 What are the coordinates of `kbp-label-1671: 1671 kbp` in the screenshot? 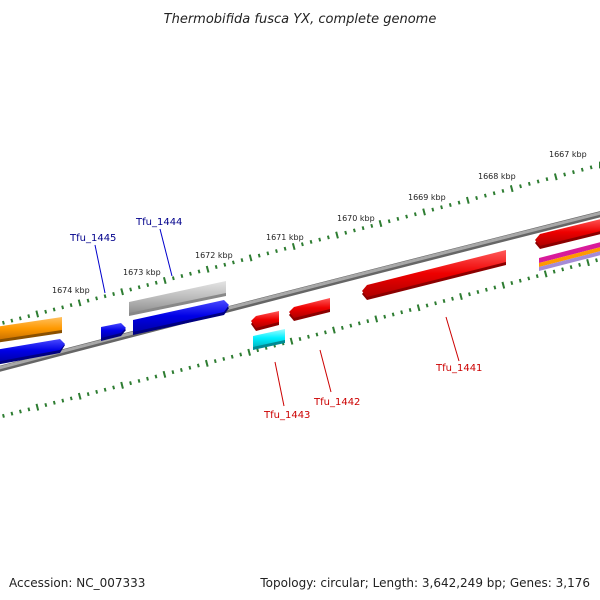 It's located at (285, 237).